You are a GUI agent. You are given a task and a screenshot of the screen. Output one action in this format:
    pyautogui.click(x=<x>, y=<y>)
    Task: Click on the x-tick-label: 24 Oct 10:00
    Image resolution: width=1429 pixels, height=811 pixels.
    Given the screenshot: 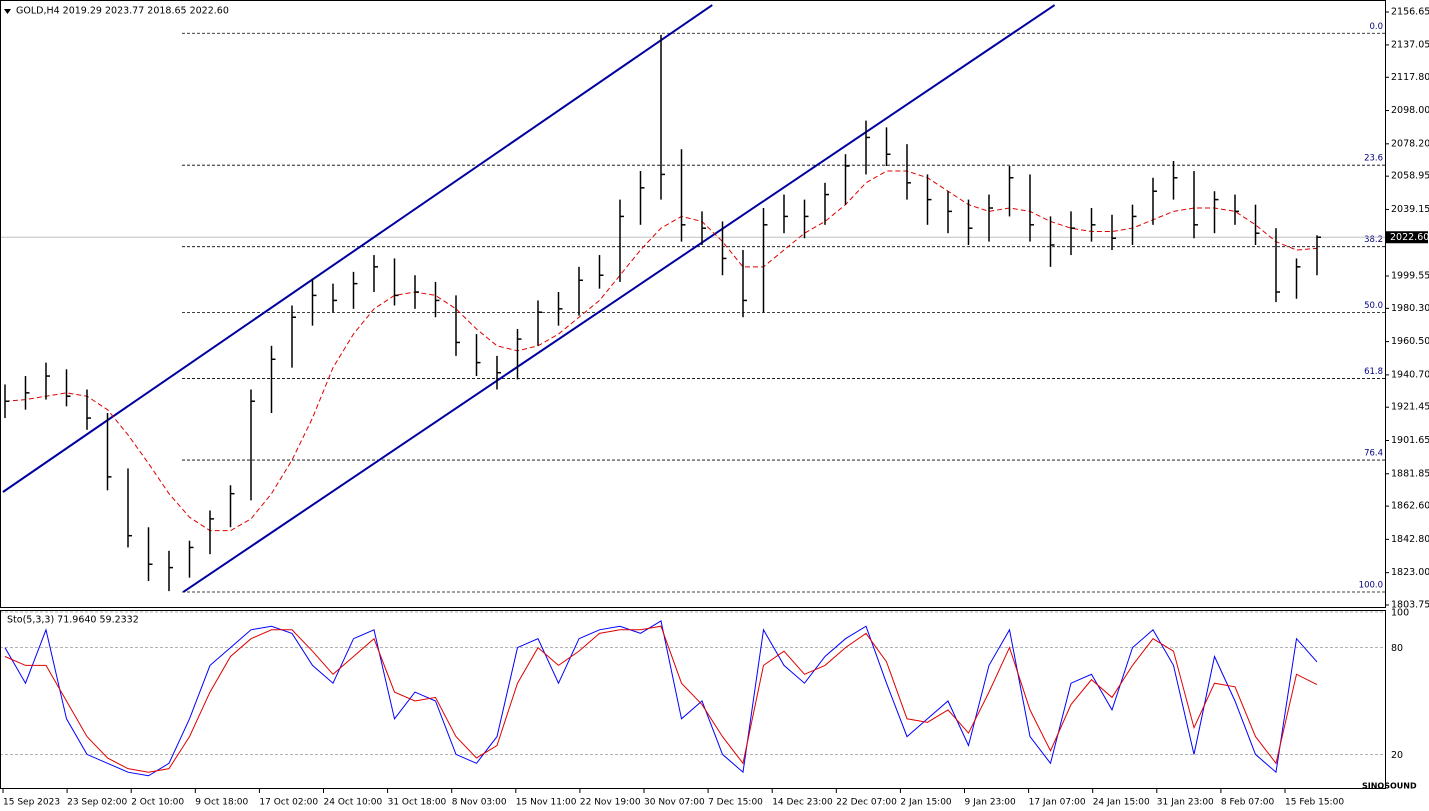 What is the action you would take?
    pyautogui.click(x=353, y=803)
    